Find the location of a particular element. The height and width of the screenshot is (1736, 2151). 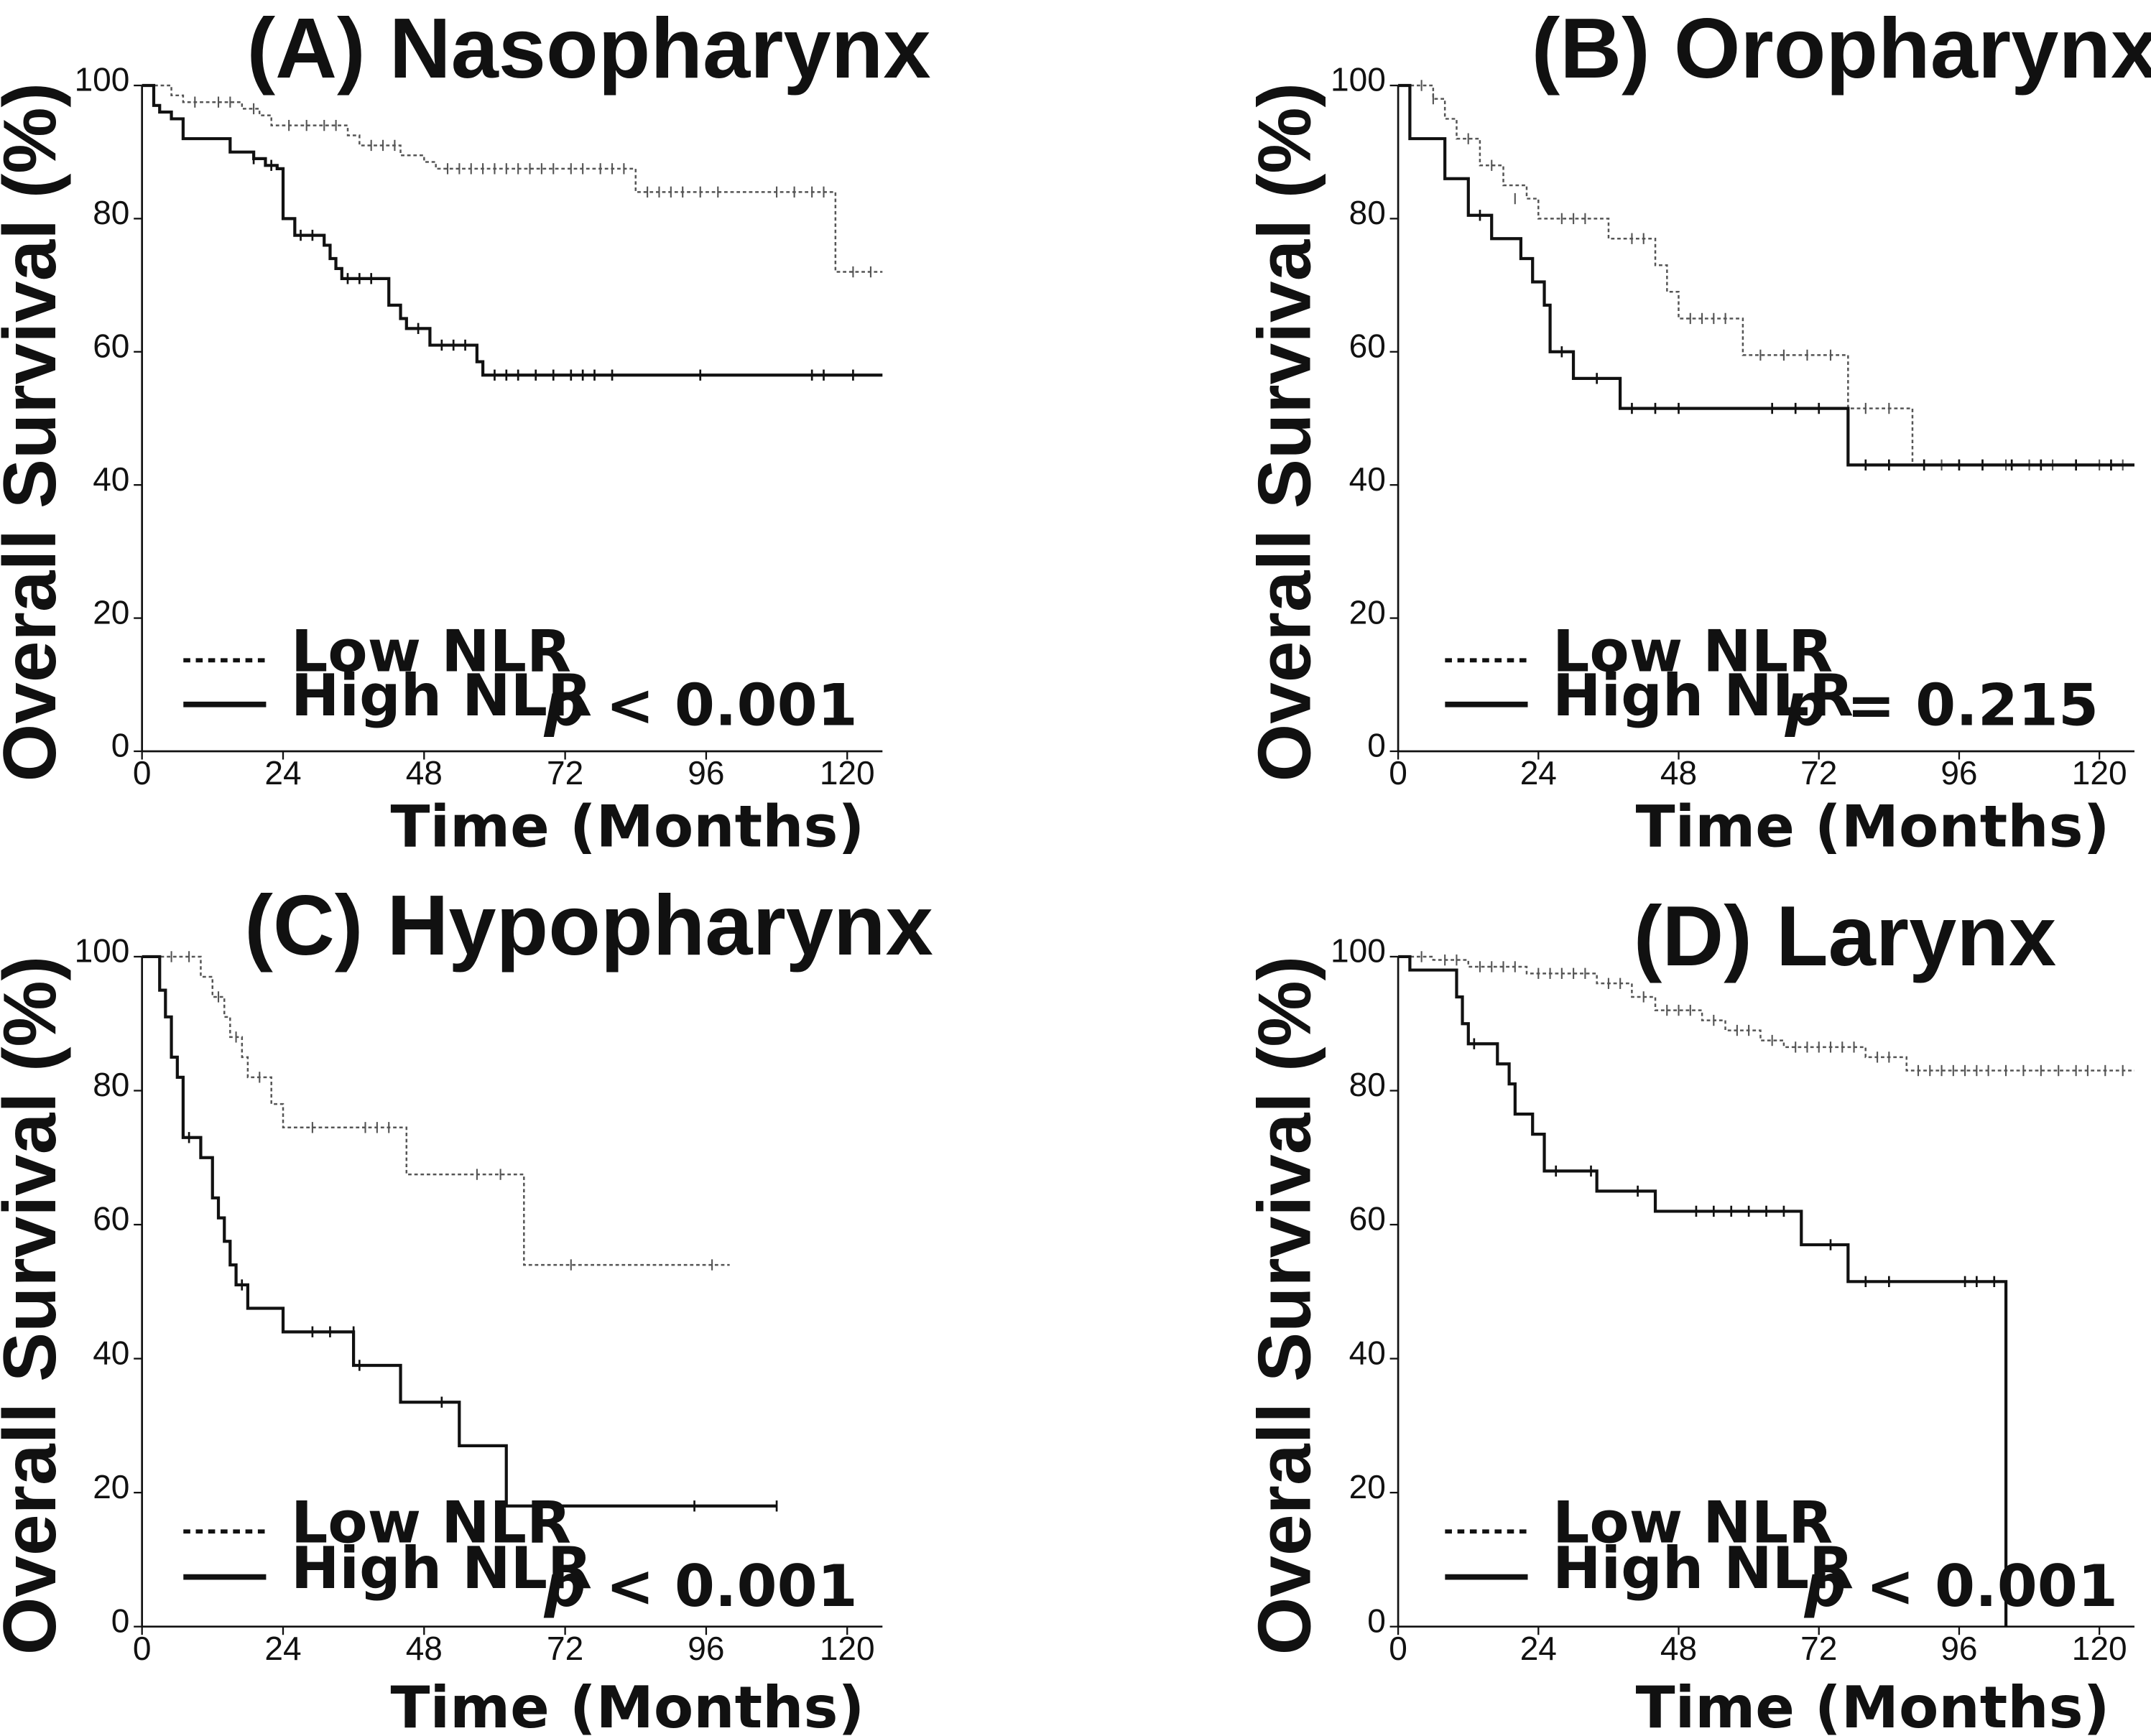

p-value-text: = 0.215 is located at coordinates (1962, 706).